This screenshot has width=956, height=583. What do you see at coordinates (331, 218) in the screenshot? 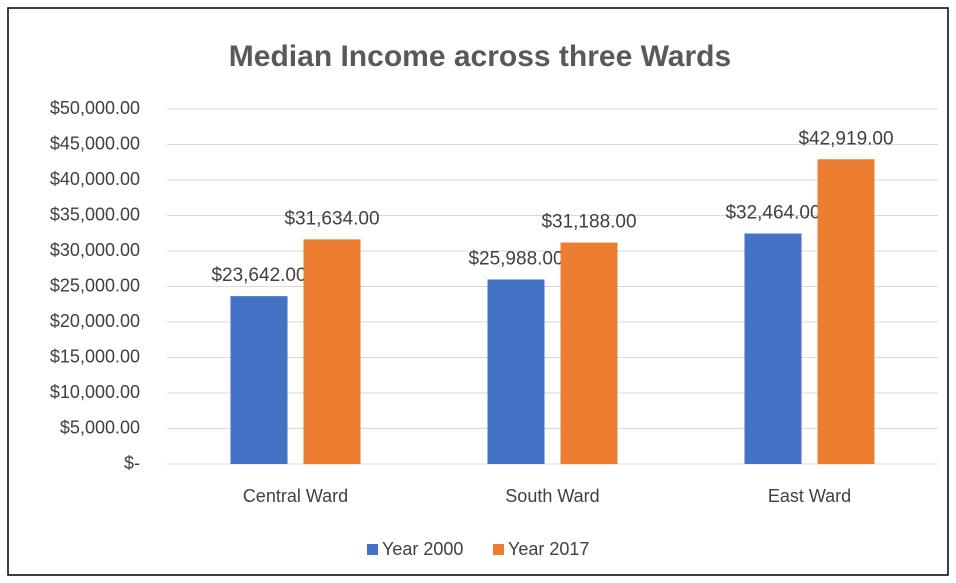
I see `data-label: $31,634.00` at bounding box center [331, 218].